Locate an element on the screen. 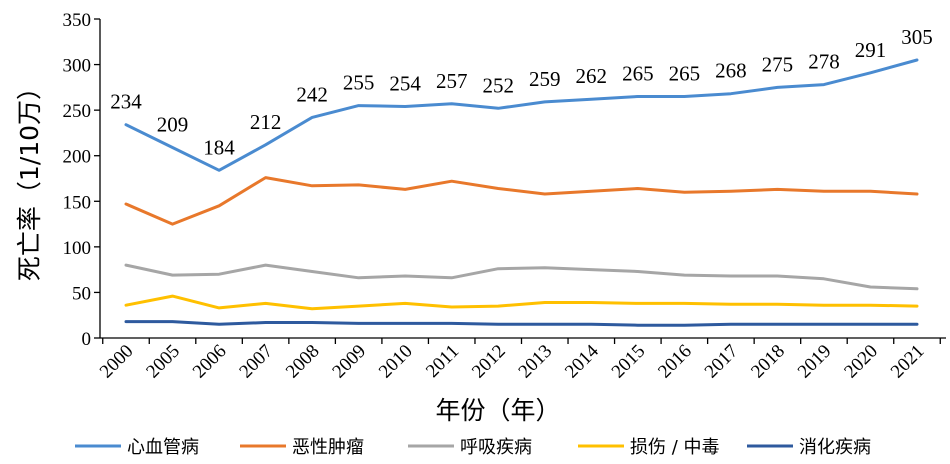 Image resolution: width=950 pixels, height=464 pixels. data-label: 212 is located at coordinates (266, 122).